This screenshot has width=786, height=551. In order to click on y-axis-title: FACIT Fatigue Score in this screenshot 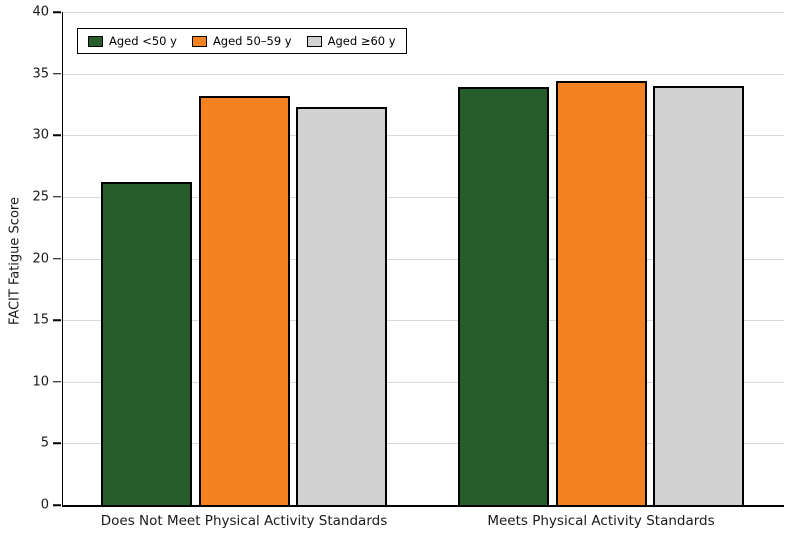, I will do `click(15, 261)`.